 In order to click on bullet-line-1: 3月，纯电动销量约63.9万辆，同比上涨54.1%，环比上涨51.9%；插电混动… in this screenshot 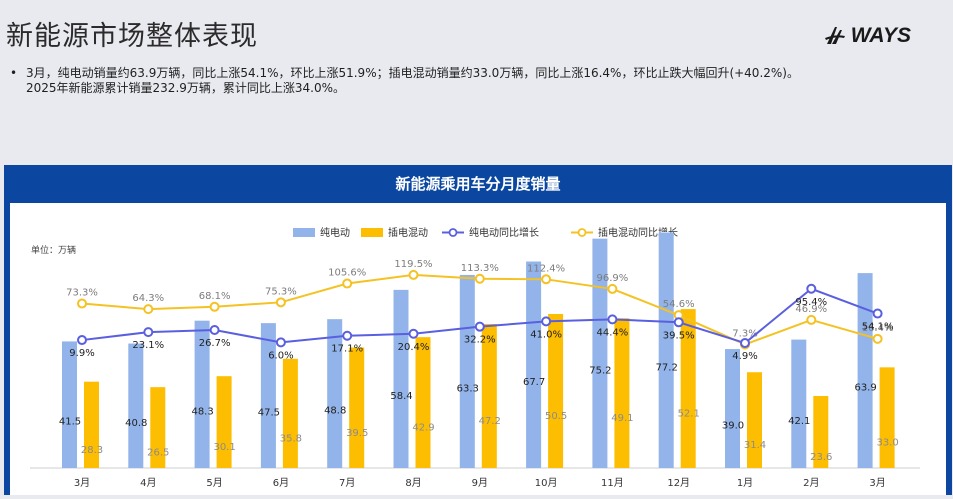, I will do `click(412, 73)`.